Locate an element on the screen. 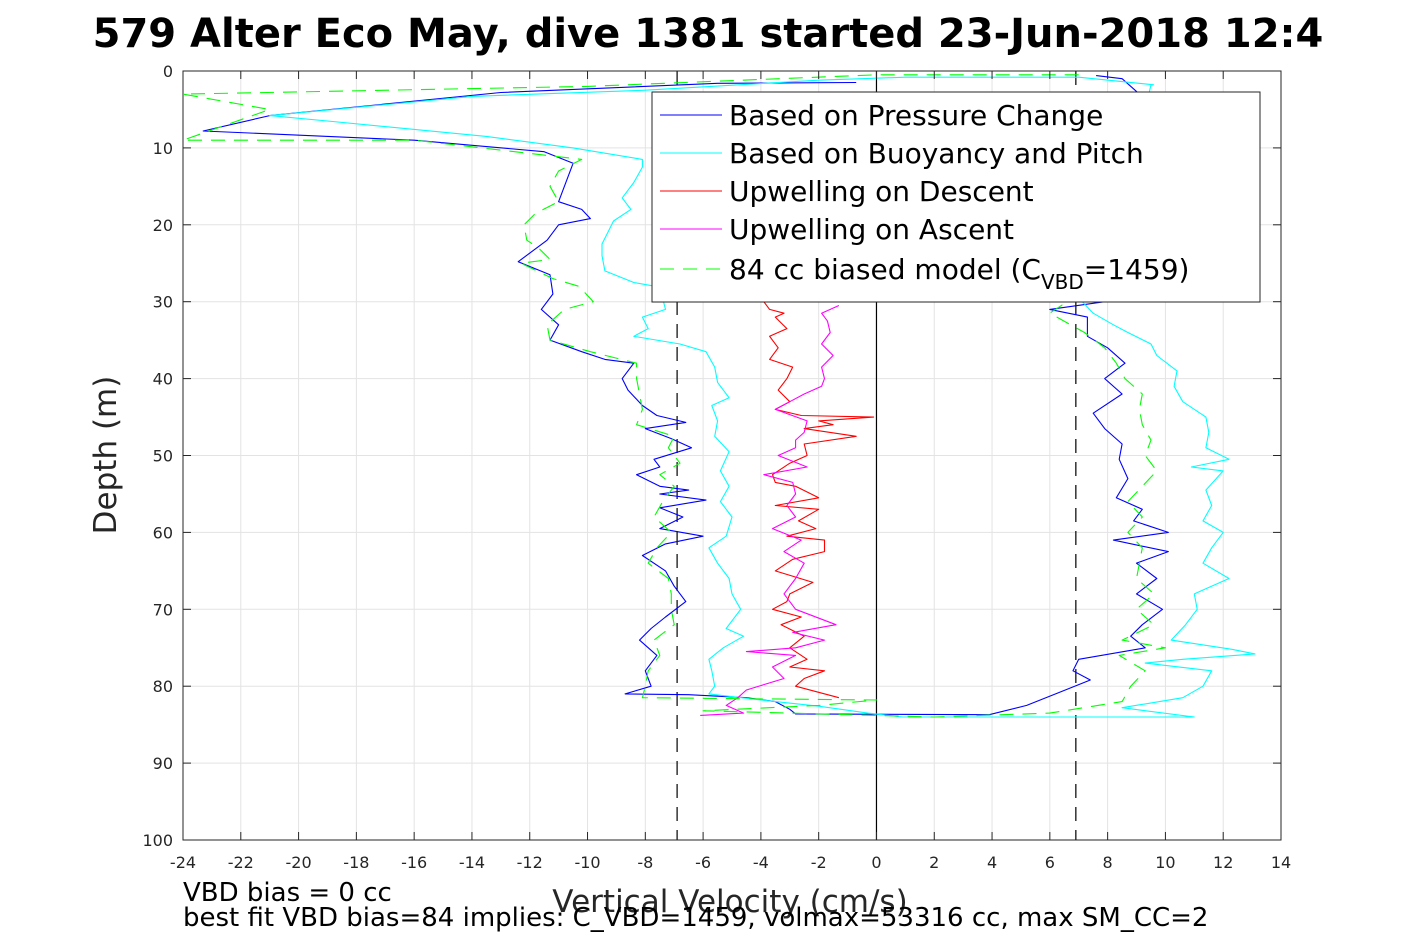  legend-entry-ascent: Upwelling on Ascent is located at coordinates (871, 229).